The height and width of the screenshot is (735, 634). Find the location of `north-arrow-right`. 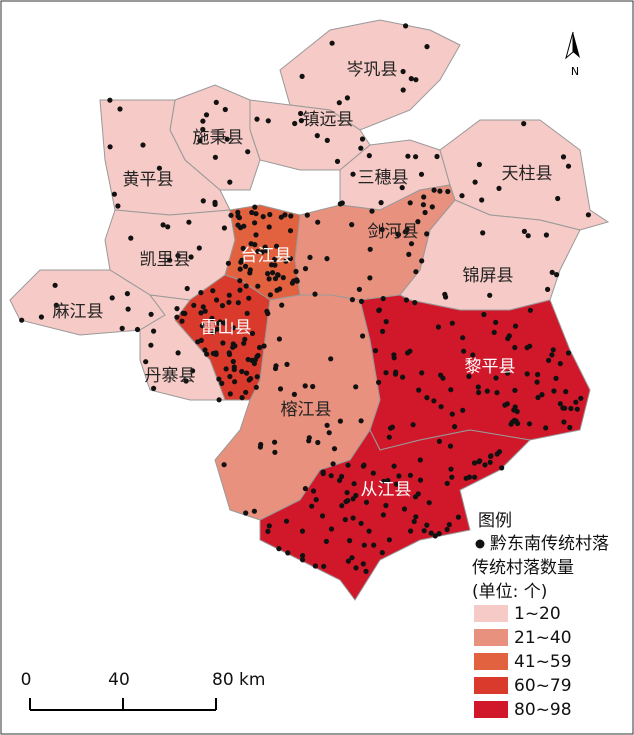

north-arrow-right is located at coordinates (576, 45).